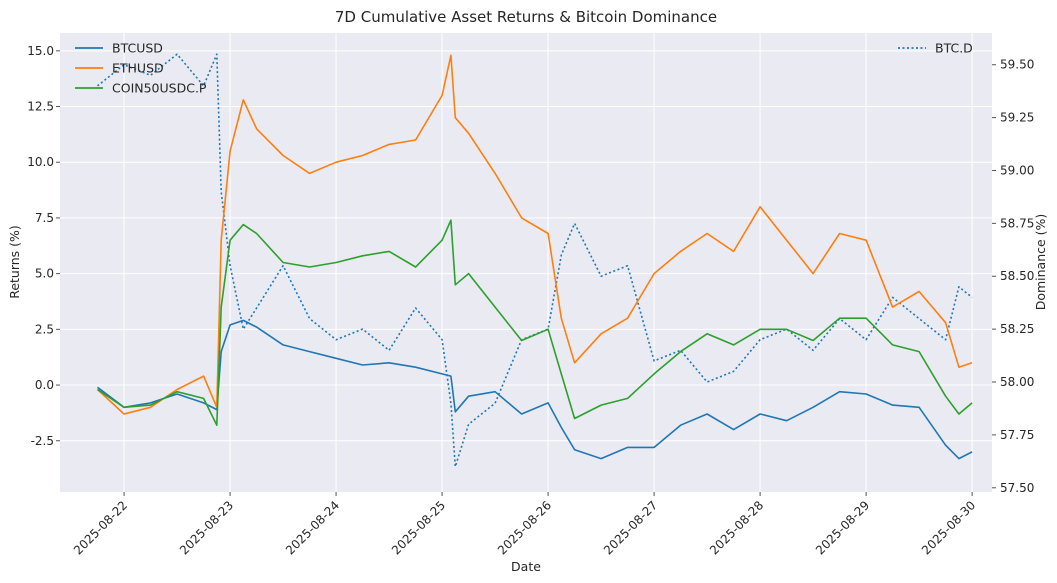 The height and width of the screenshot is (583, 1057). I want to click on x-tick-label: 2025-08-29, so click(842, 527).